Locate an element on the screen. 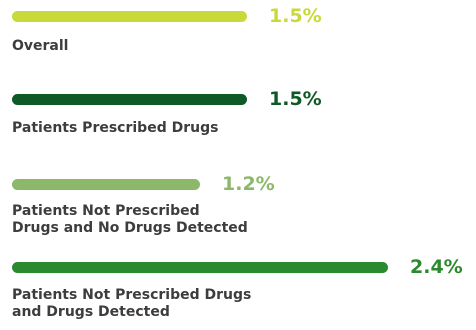 This screenshot has width=476, height=330. value-label-overall: 1.5% is located at coordinates (295, 16).